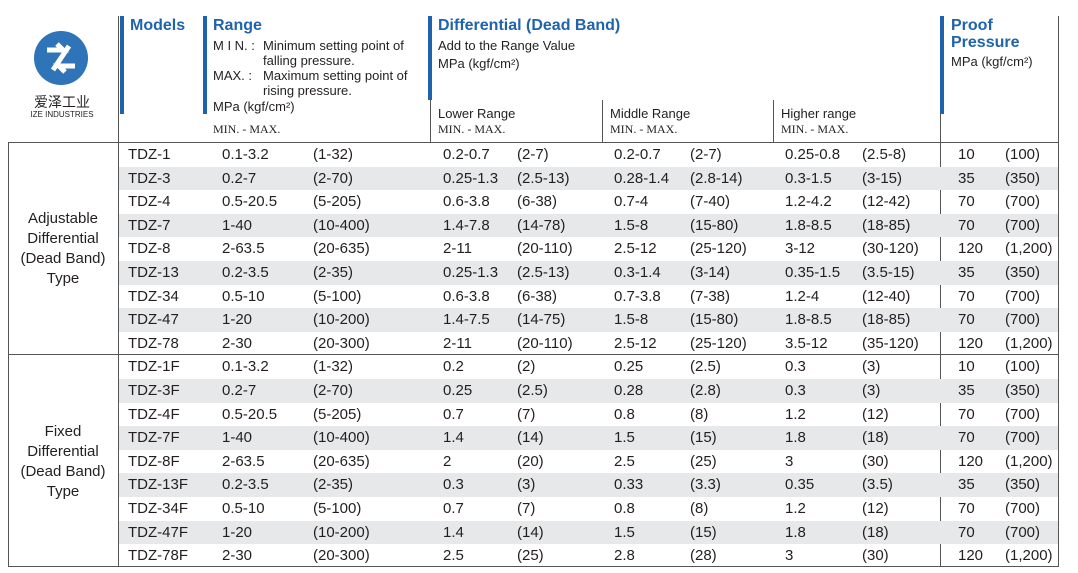  Describe the element at coordinates (154, 367) in the screenshot. I see `table-cell: TDZ-1F` at that location.